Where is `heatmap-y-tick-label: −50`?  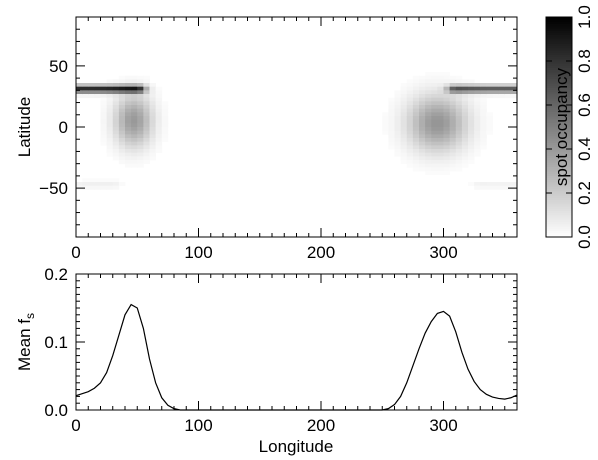
heatmap-y-tick-label: −50 is located at coordinates (53, 188).